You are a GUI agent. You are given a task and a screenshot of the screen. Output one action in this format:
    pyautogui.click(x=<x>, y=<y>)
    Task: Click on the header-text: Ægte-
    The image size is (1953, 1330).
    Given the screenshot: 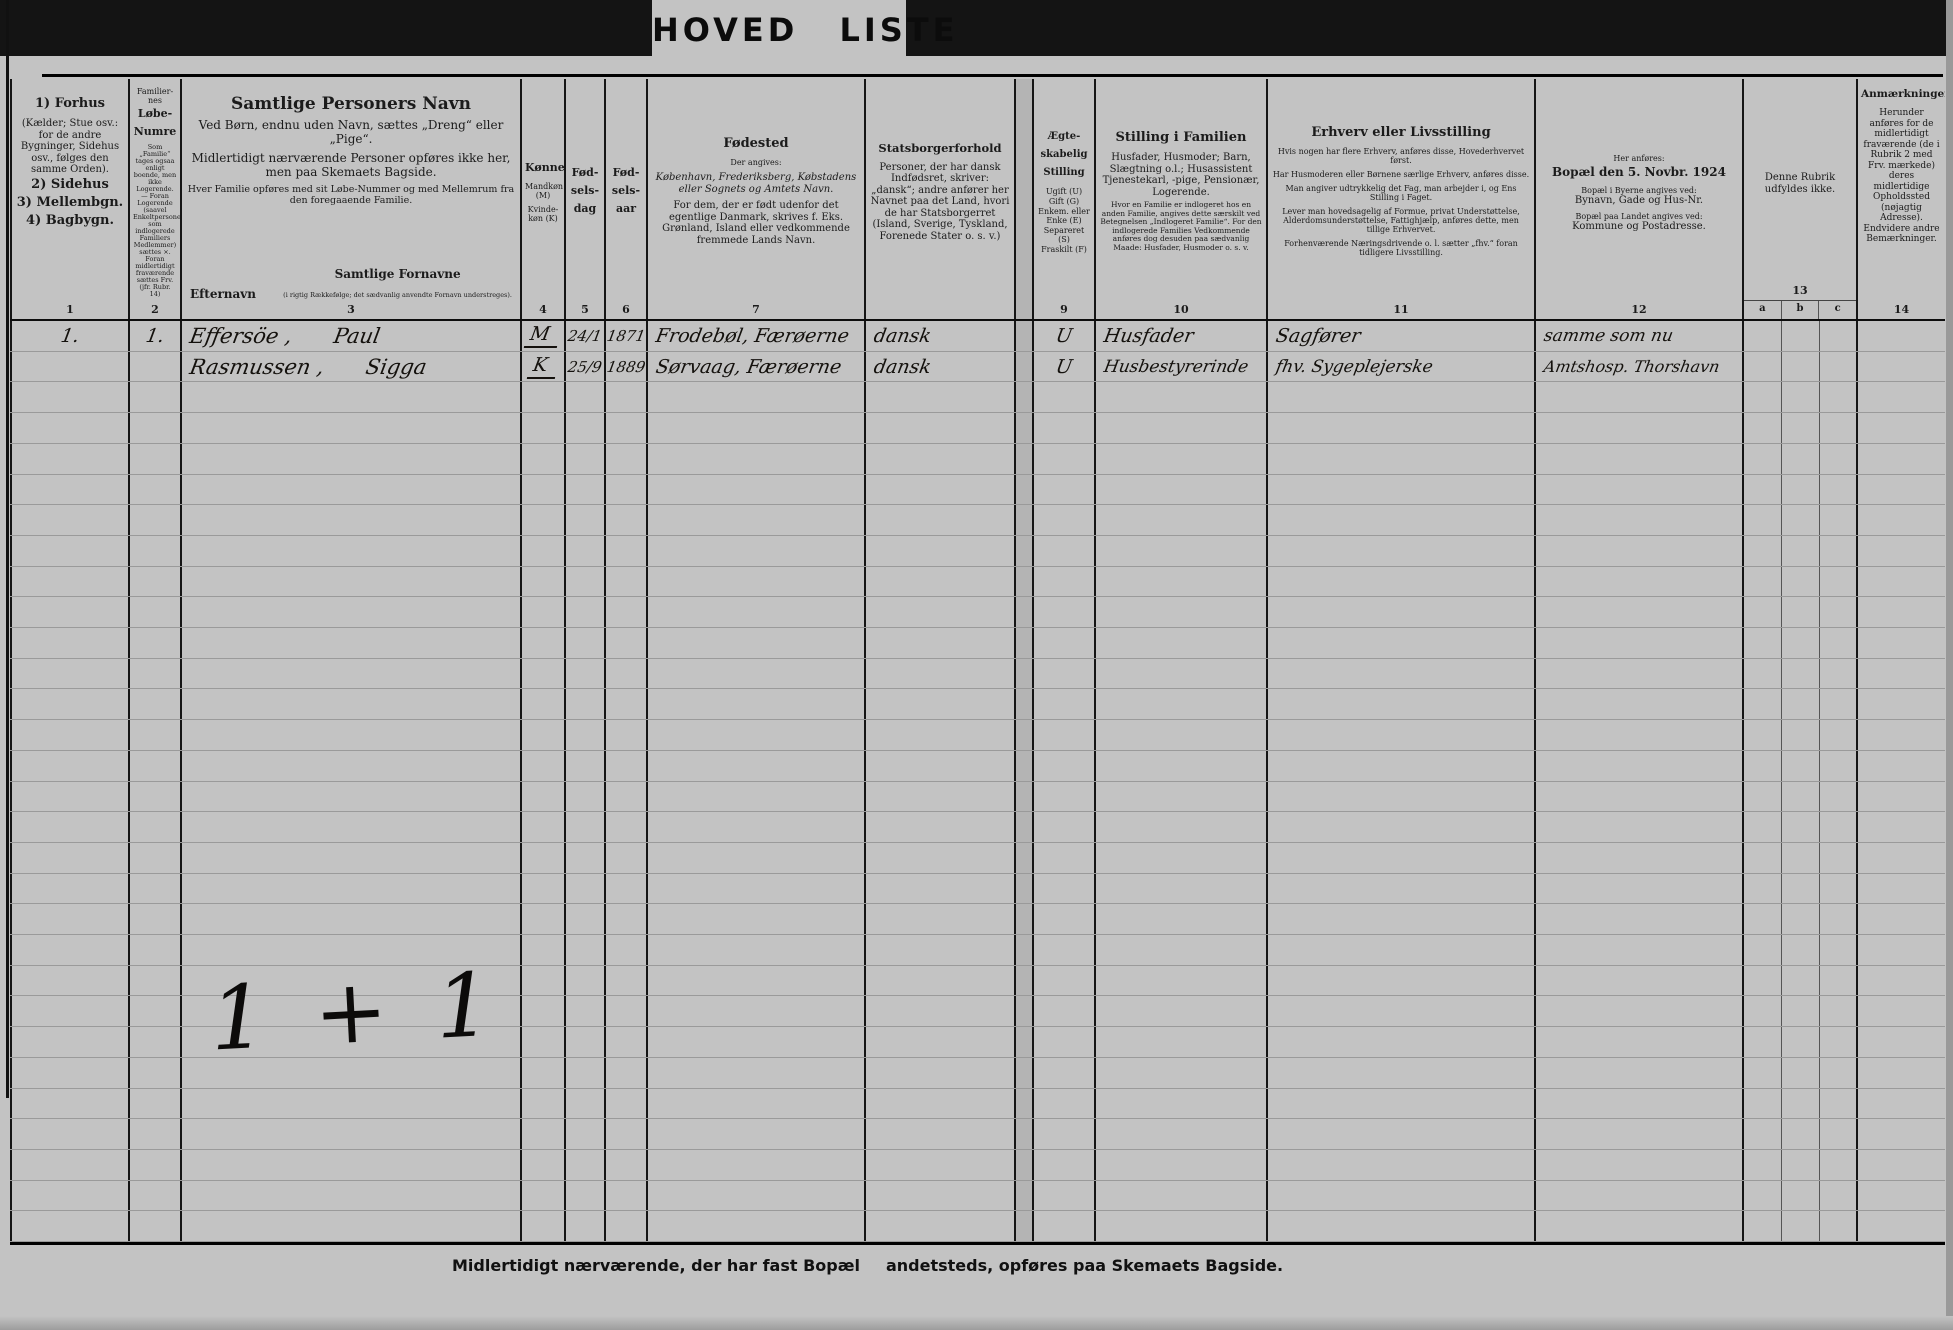 What is the action you would take?
    pyautogui.click(x=1064, y=136)
    